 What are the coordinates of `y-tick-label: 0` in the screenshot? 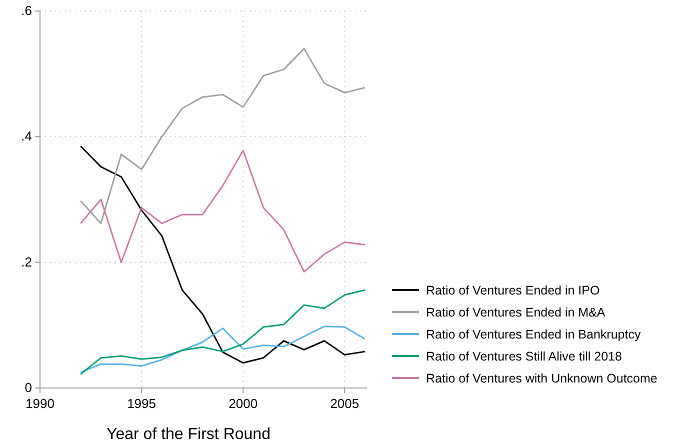 It's located at (28, 387).